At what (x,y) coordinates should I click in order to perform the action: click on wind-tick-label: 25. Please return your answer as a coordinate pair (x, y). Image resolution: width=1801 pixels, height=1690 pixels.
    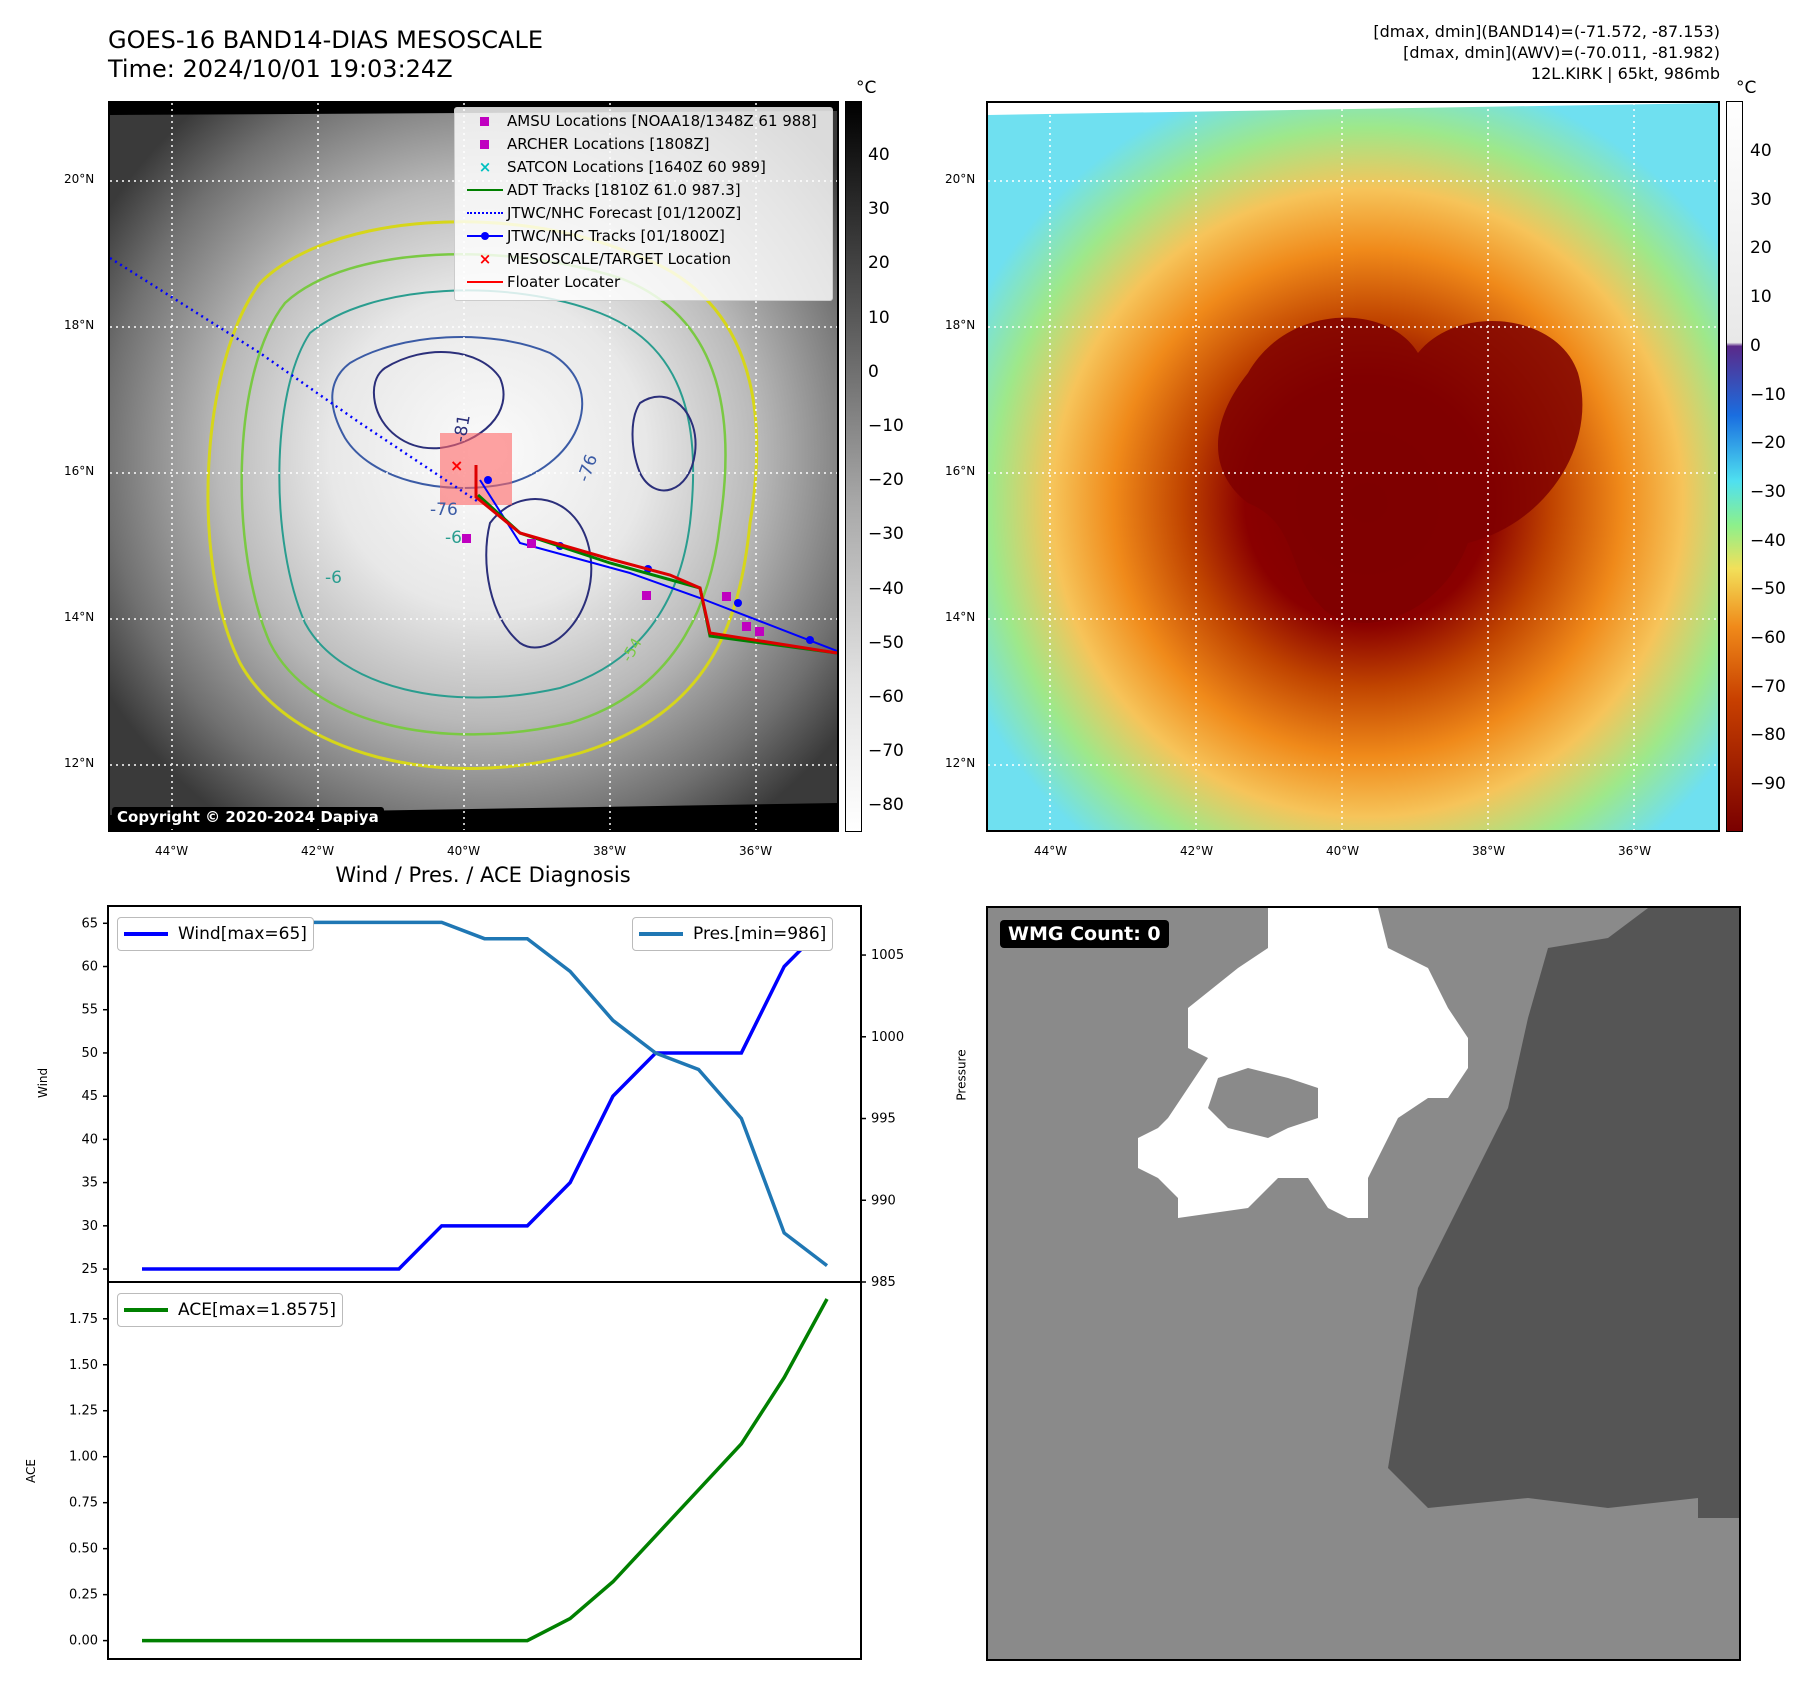
    Looking at the image, I should click on (89, 1269).